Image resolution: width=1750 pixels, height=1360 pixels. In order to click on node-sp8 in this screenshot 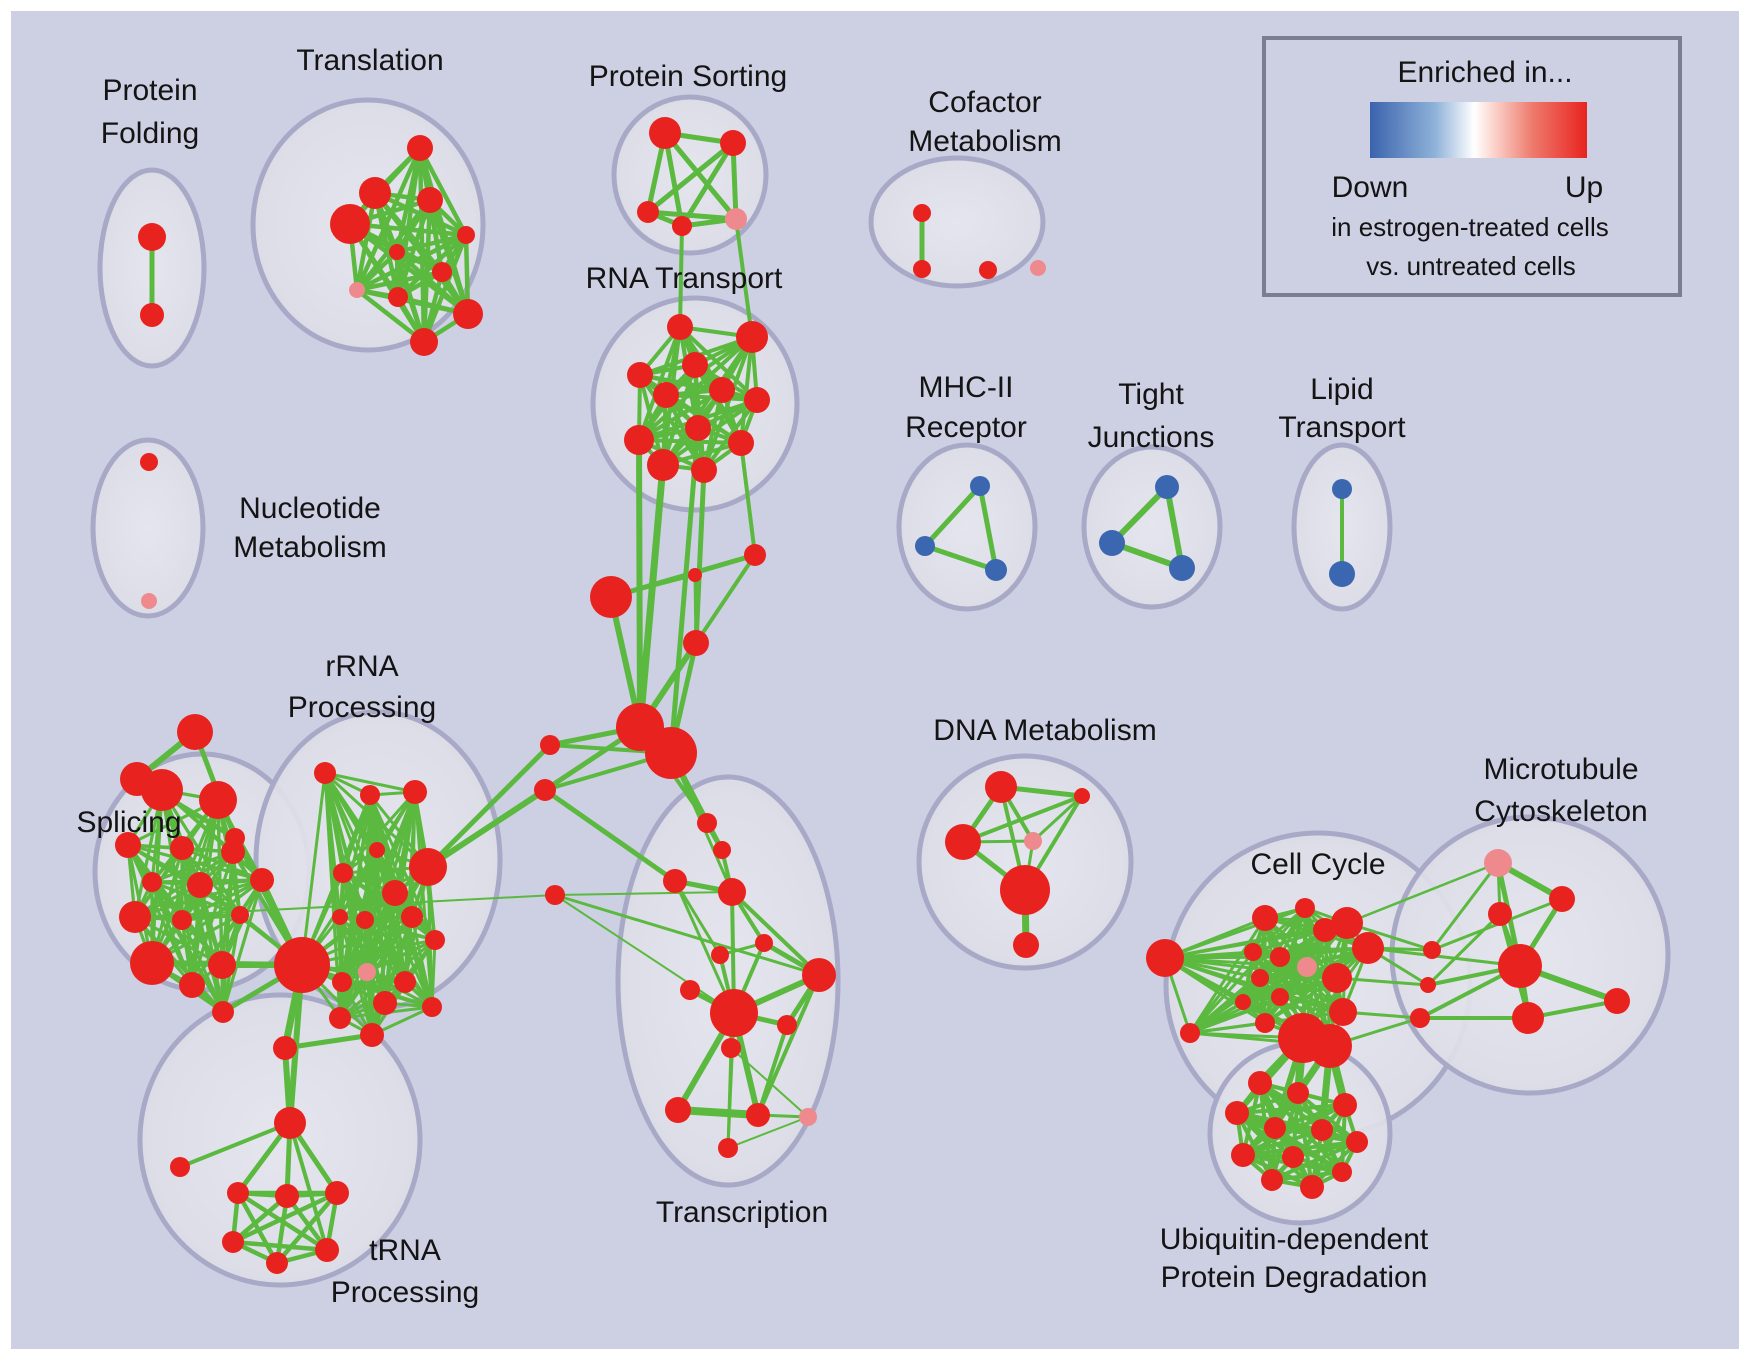, I will do `click(262, 880)`.